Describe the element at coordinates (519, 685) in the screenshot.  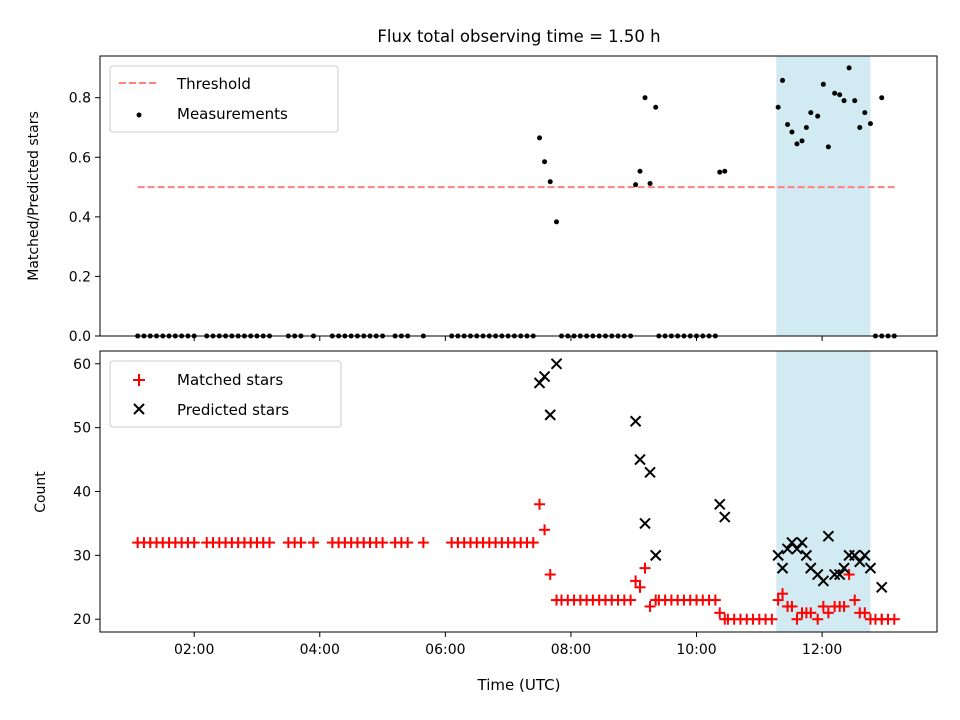
I see `x-axis-label: Time (UTC)` at that location.